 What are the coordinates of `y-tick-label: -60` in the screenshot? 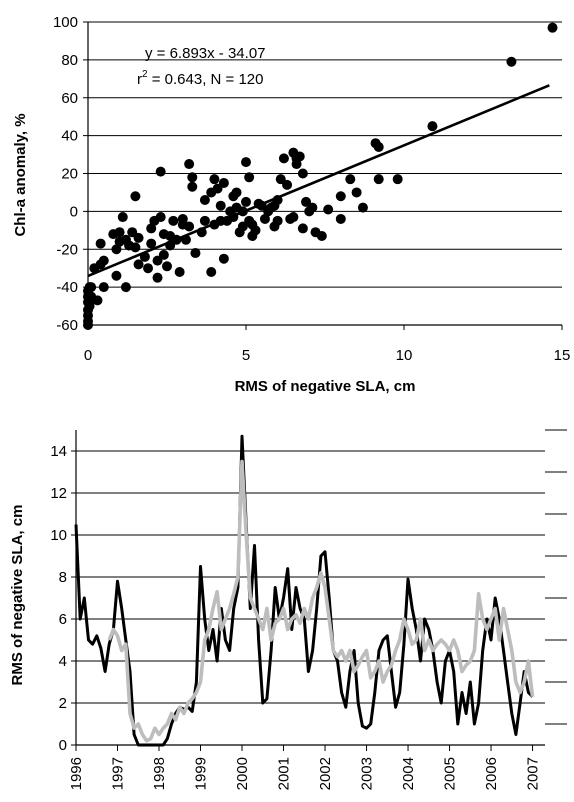 It's located at (67, 325).